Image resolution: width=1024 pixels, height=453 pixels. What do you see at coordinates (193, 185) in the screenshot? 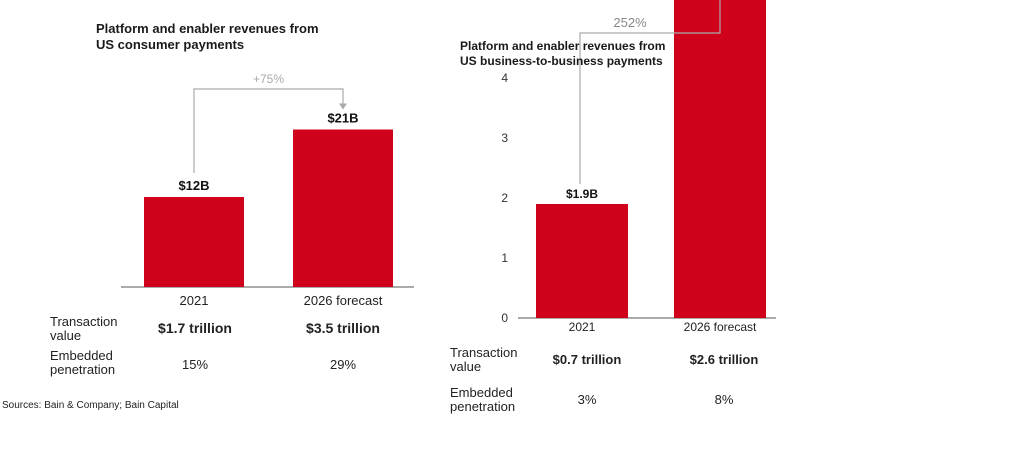
I see `data-label: $12B` at bounding box center [193, 185].